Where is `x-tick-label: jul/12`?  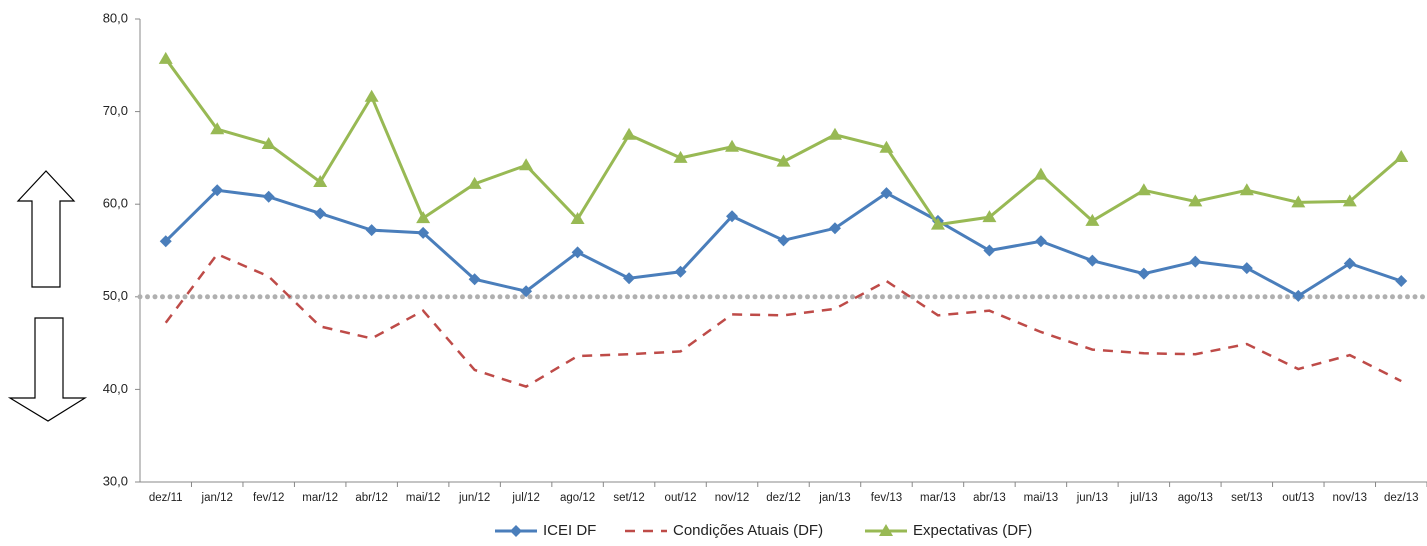
x-tick-label: jul/12 is located at coordinates (525, 498).